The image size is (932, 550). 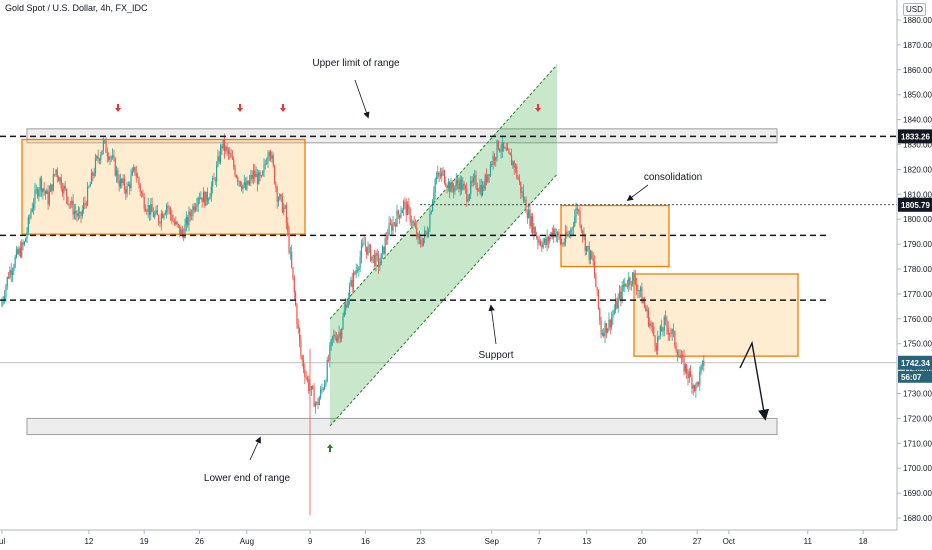 I want to click on x-tick-label: 20, so click(x=641, y=541).